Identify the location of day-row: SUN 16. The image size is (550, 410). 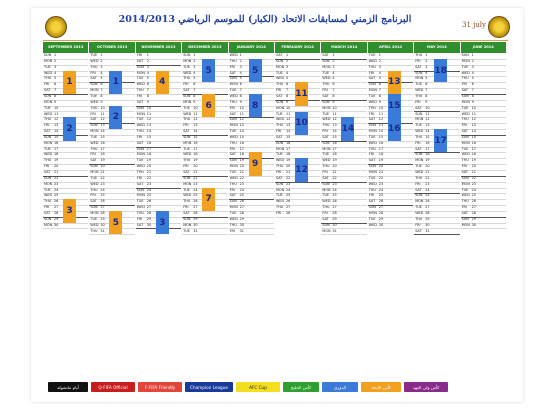
(344, 144).